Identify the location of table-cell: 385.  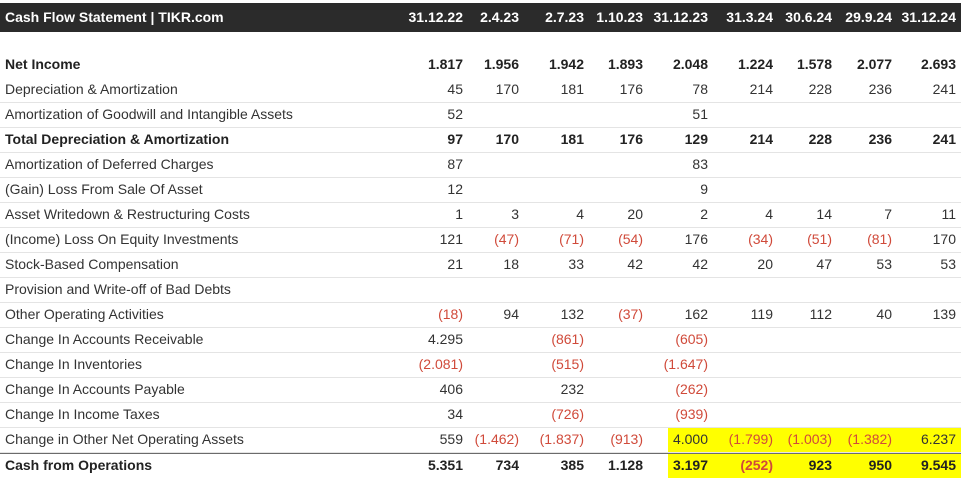
(572, 465).